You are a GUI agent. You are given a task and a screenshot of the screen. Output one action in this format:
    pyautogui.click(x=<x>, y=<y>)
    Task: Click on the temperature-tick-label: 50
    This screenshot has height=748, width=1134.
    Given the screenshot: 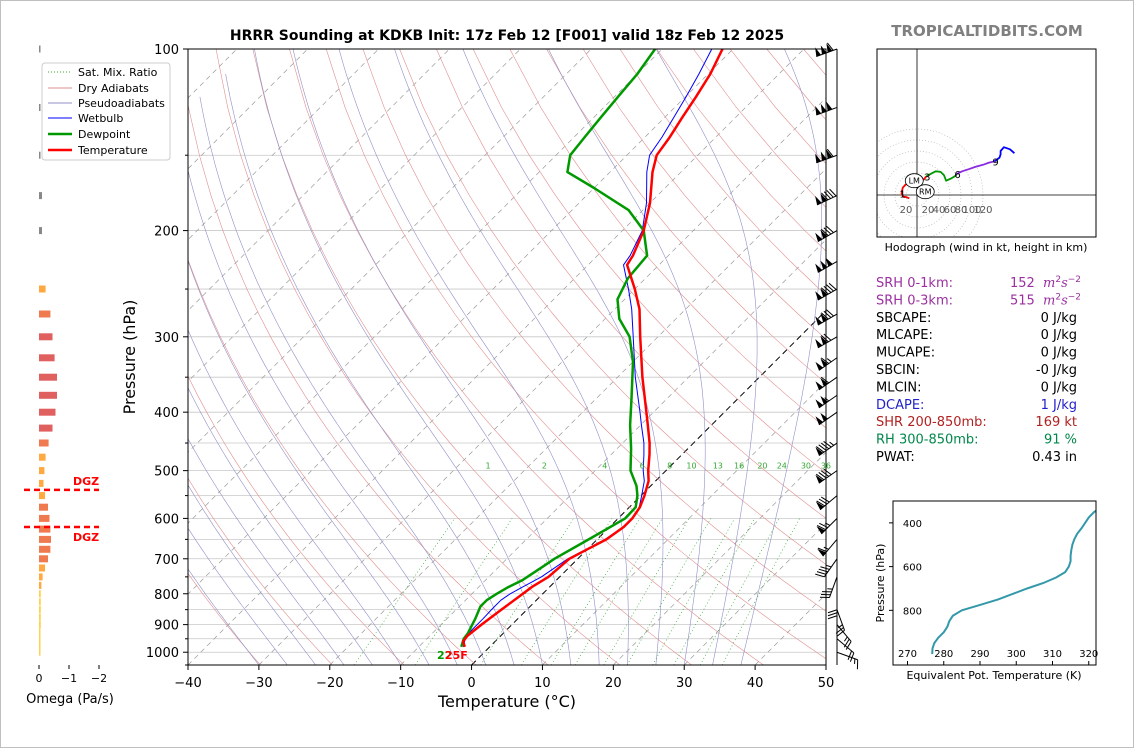 What is the action you would take?
    pyautogui.click(x=826, y=683)
    